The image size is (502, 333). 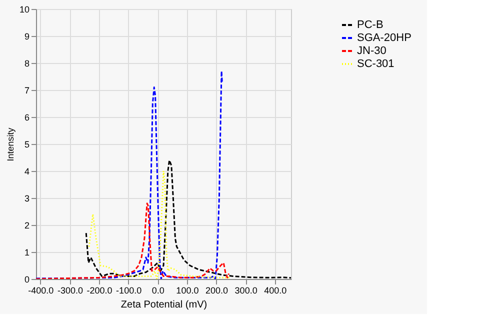 What do you see at coordinates (27, 91) in the screenshot?
I see `y-tick-label: 7` at bounding box center [27, 91].